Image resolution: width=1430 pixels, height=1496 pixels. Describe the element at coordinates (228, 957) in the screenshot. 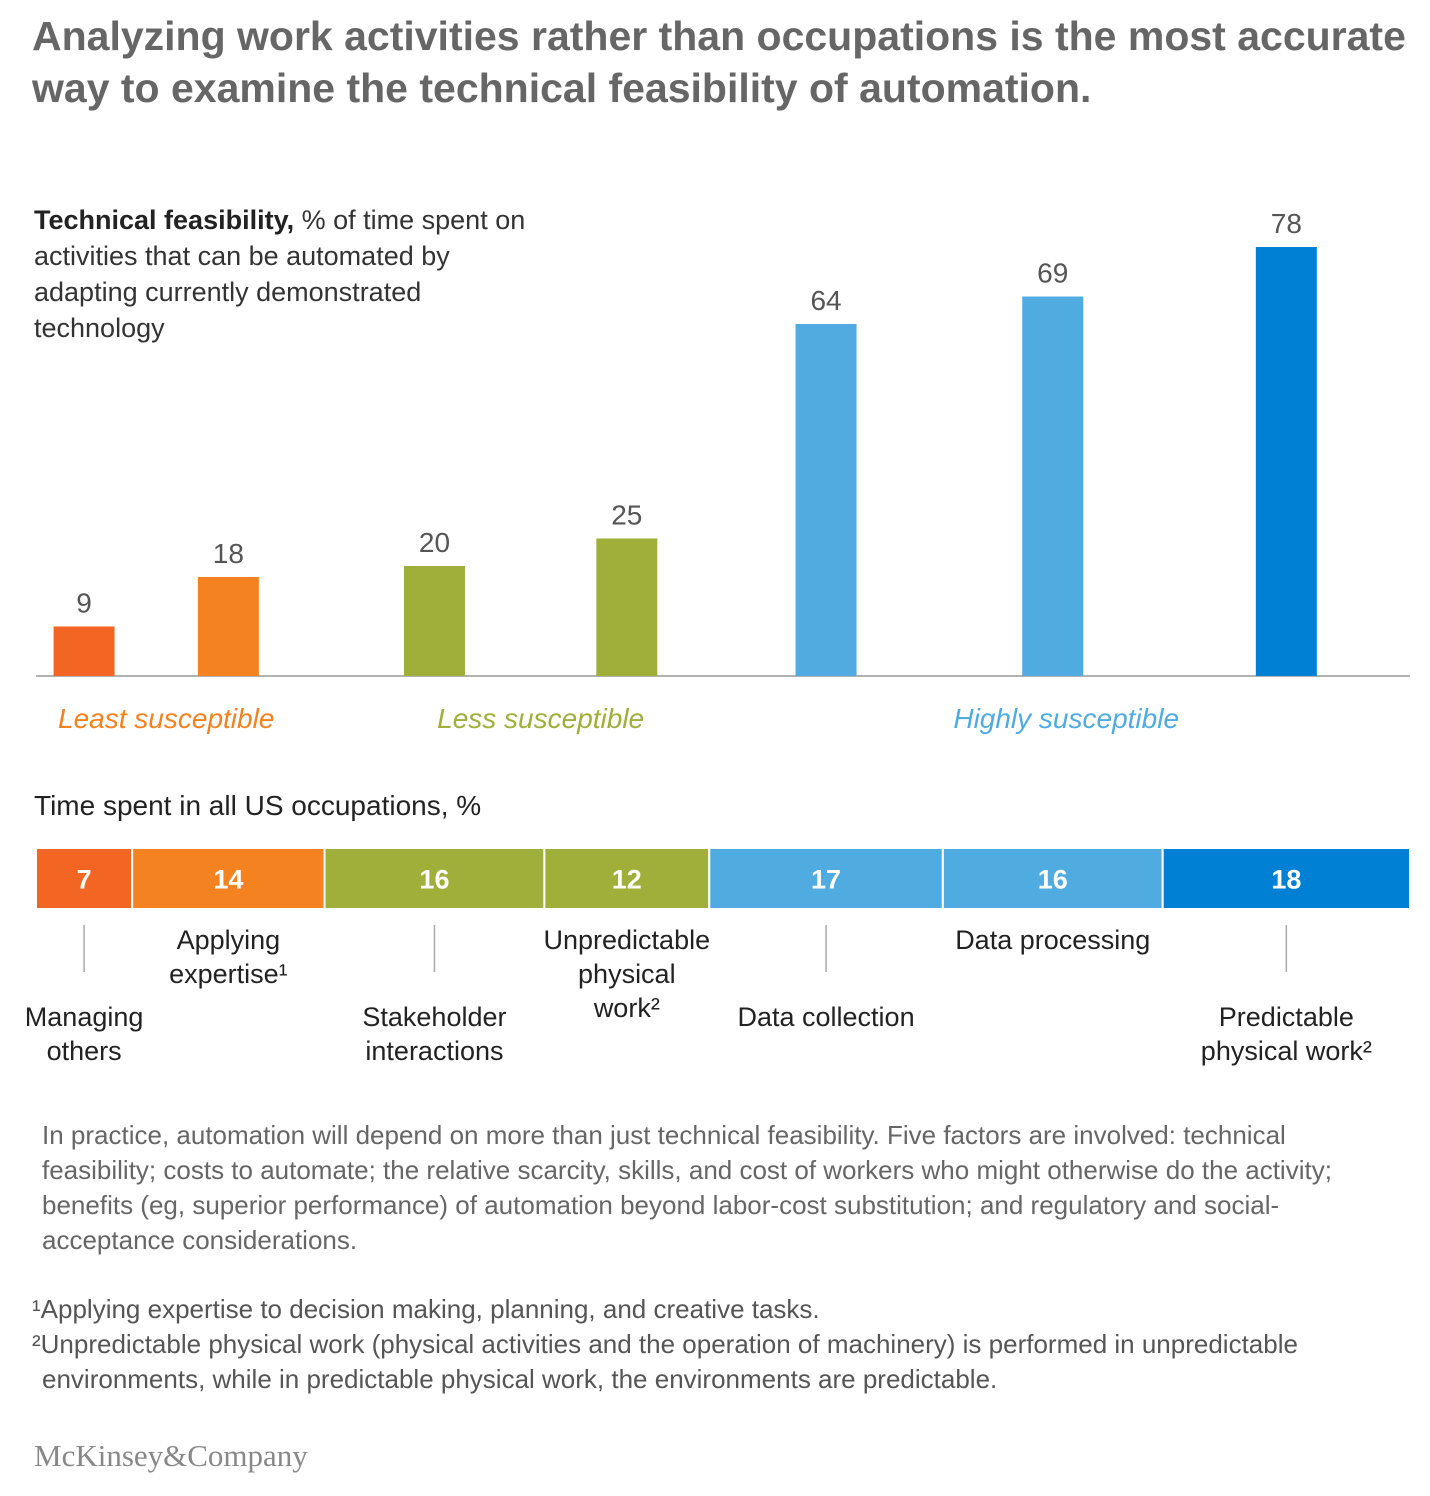

I see `category-label: Applying expertise¹` at that location.